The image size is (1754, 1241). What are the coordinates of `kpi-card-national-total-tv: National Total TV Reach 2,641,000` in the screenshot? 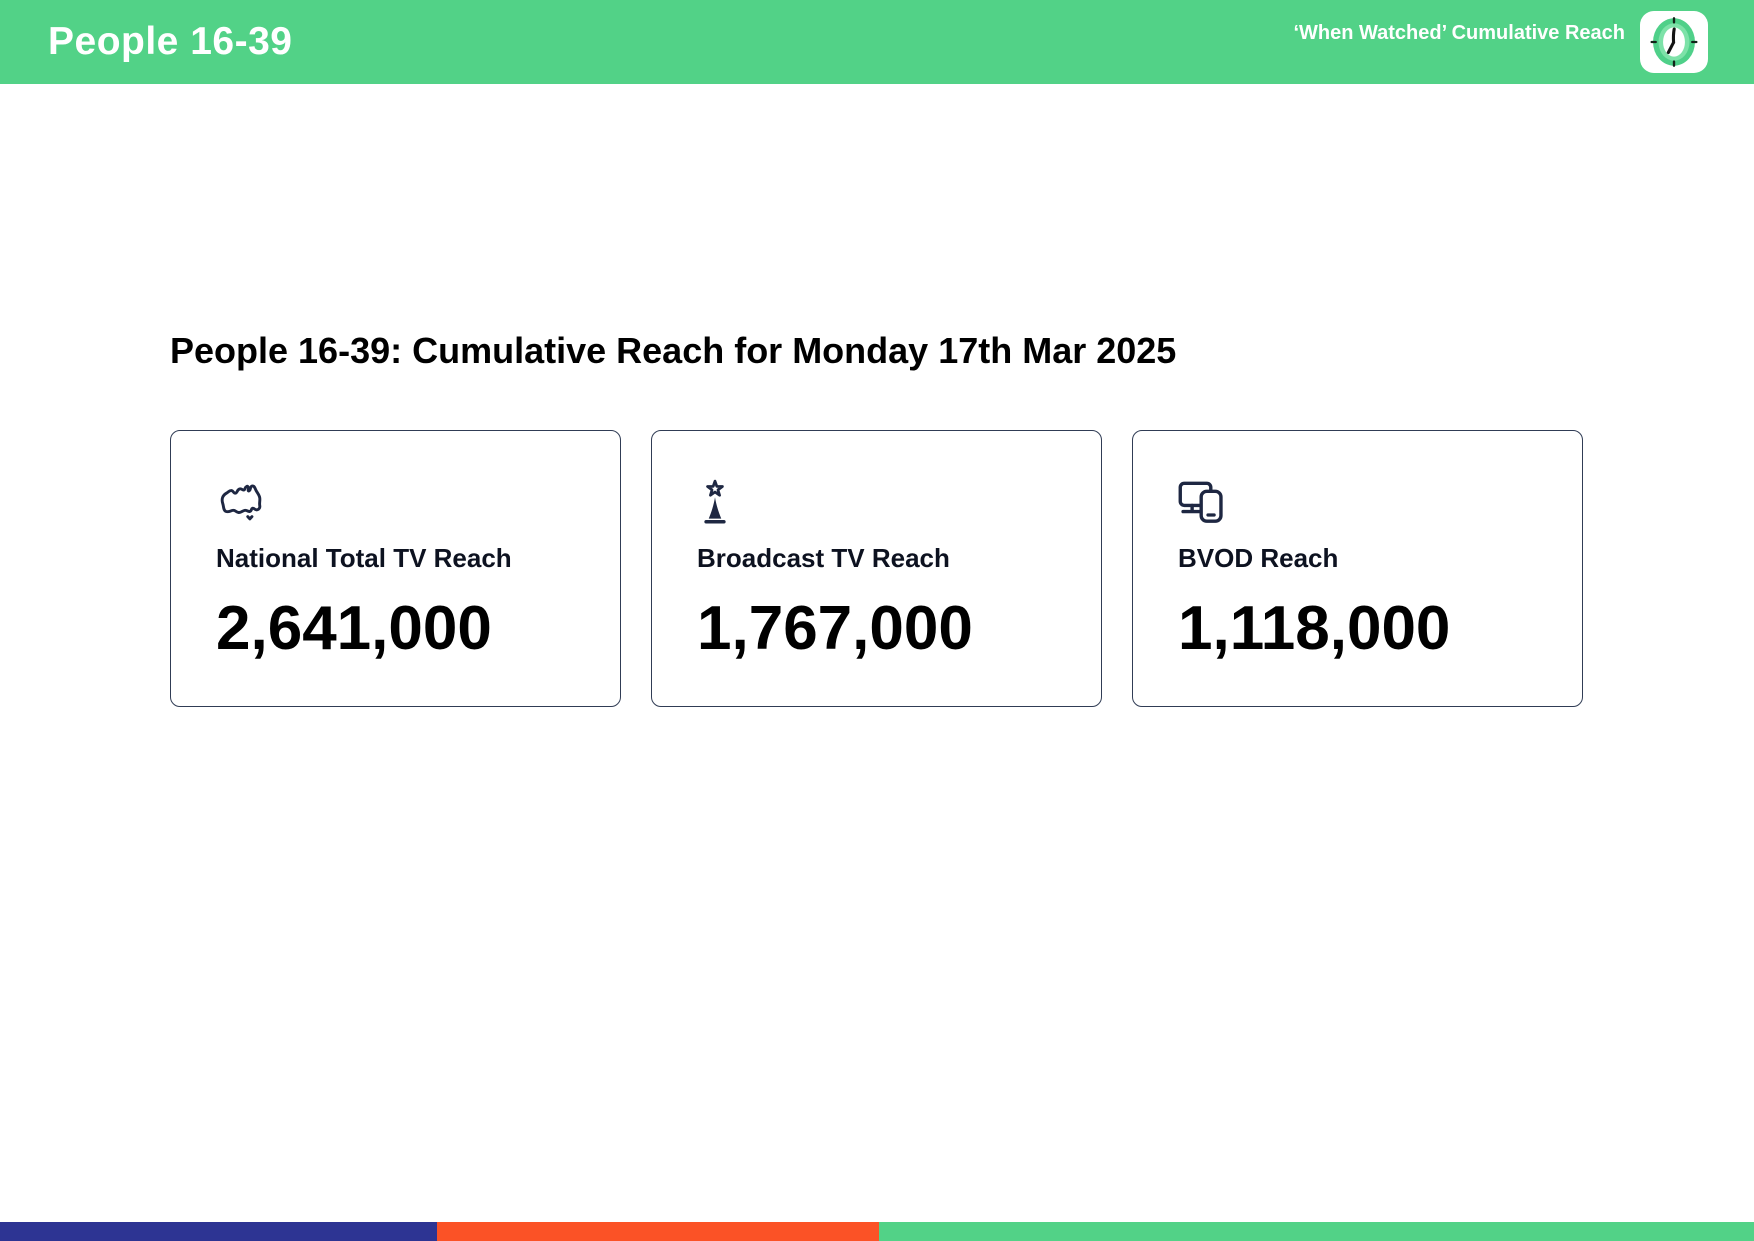 It's located at (395, 568).